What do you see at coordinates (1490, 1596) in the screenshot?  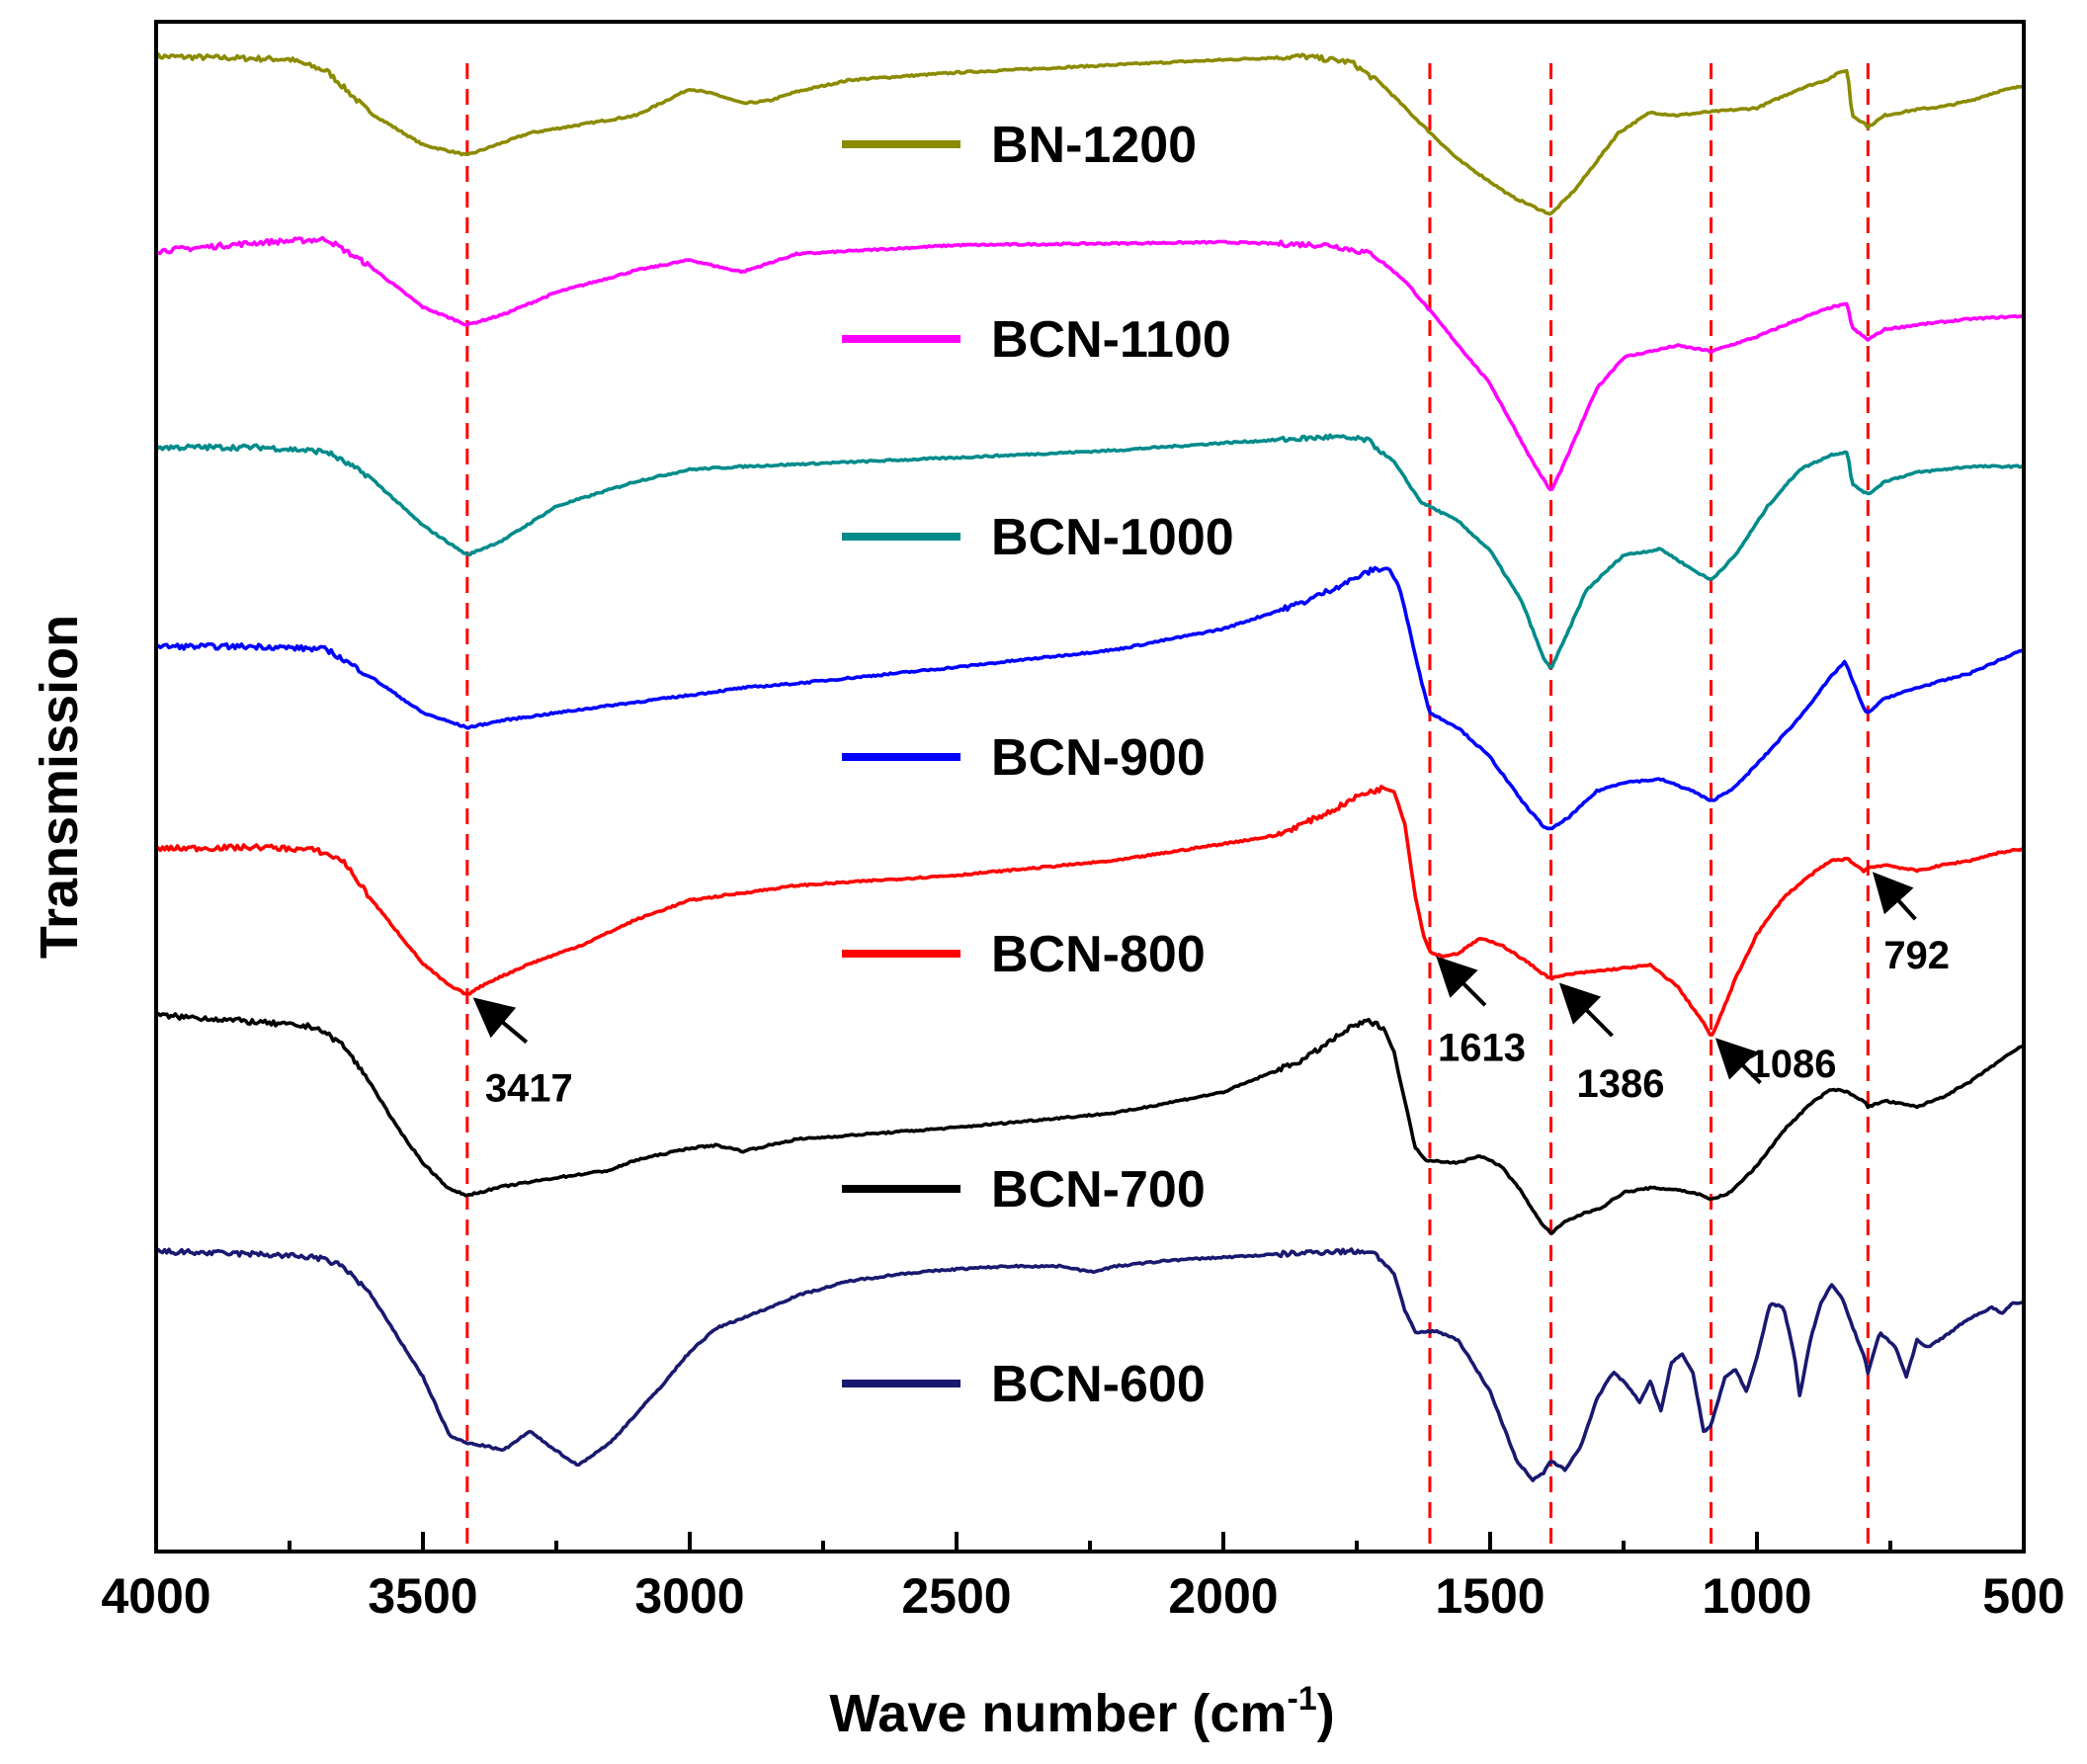 I see `x-tick-label-1500: 1500` at bounding box center [1490, 1596].